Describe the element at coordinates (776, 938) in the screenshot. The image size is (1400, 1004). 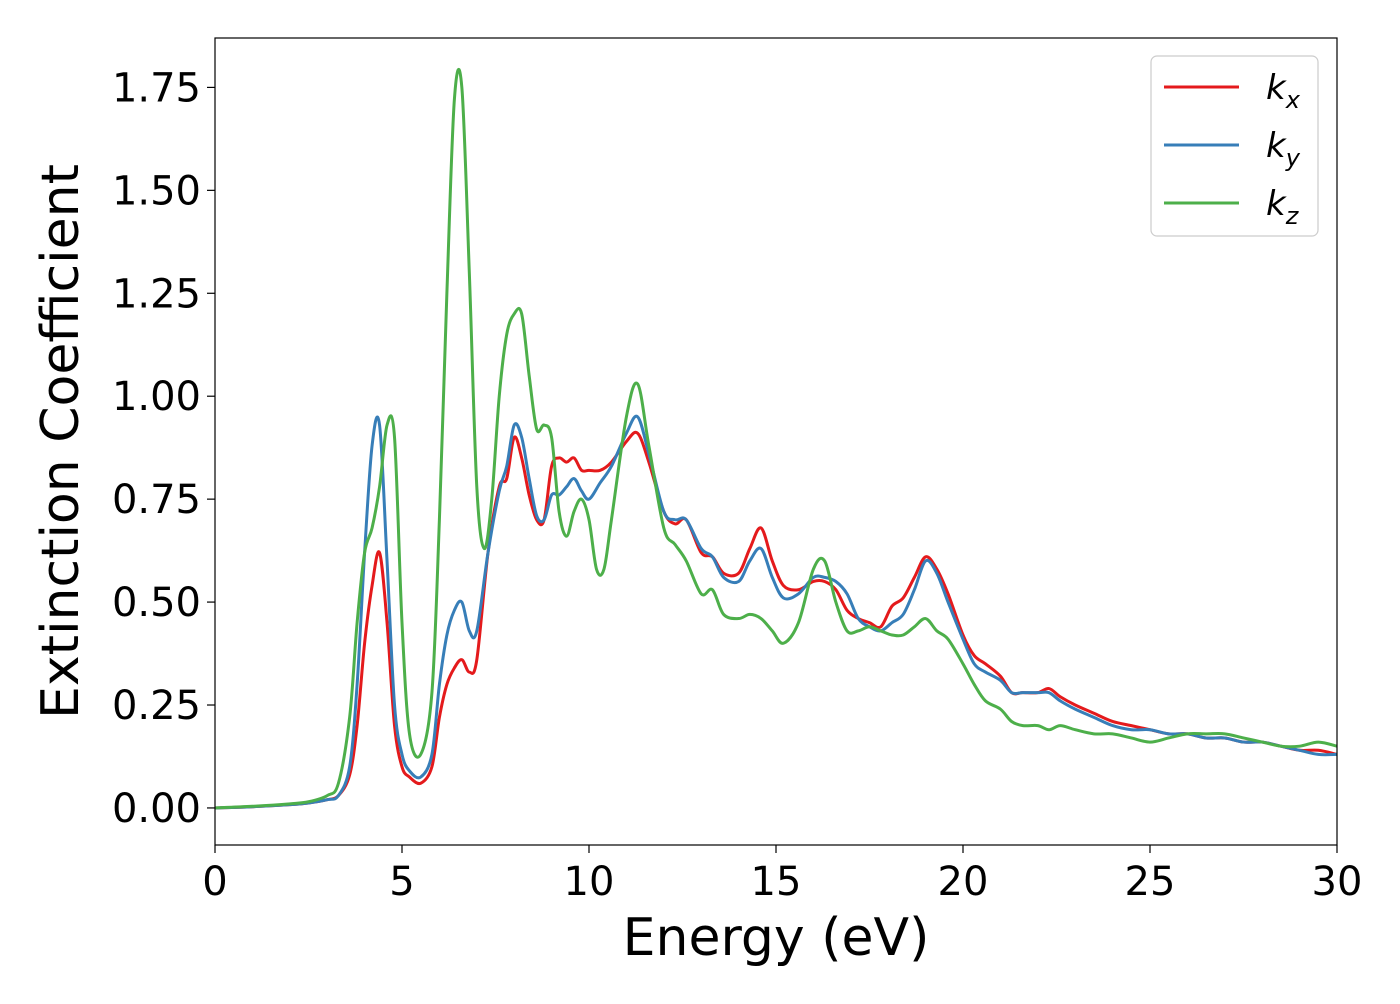
I see `x-axis-label: Energy (eV)` at that location.